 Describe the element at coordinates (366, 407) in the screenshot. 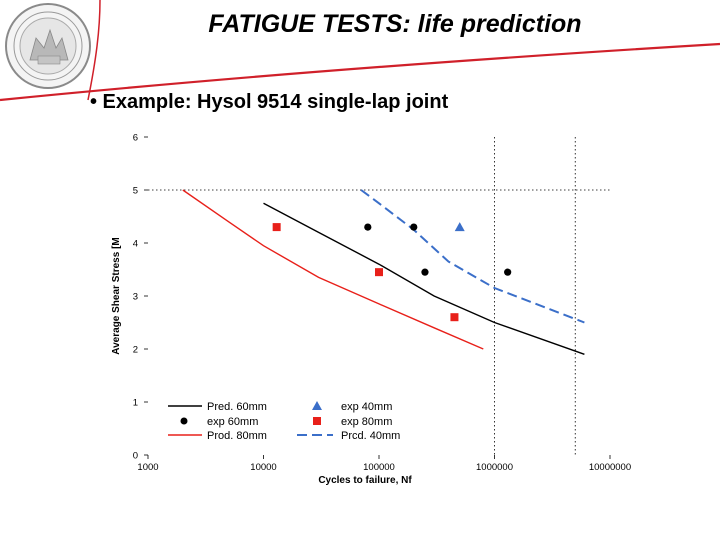

I see `legend-label-exp-40mm: exp 40mm` at that location.